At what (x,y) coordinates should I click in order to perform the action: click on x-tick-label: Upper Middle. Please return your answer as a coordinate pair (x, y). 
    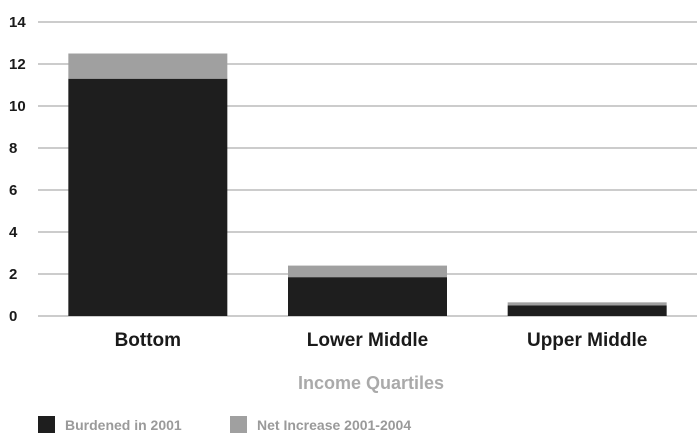
    Looking at the image, I should click on (587, 340).